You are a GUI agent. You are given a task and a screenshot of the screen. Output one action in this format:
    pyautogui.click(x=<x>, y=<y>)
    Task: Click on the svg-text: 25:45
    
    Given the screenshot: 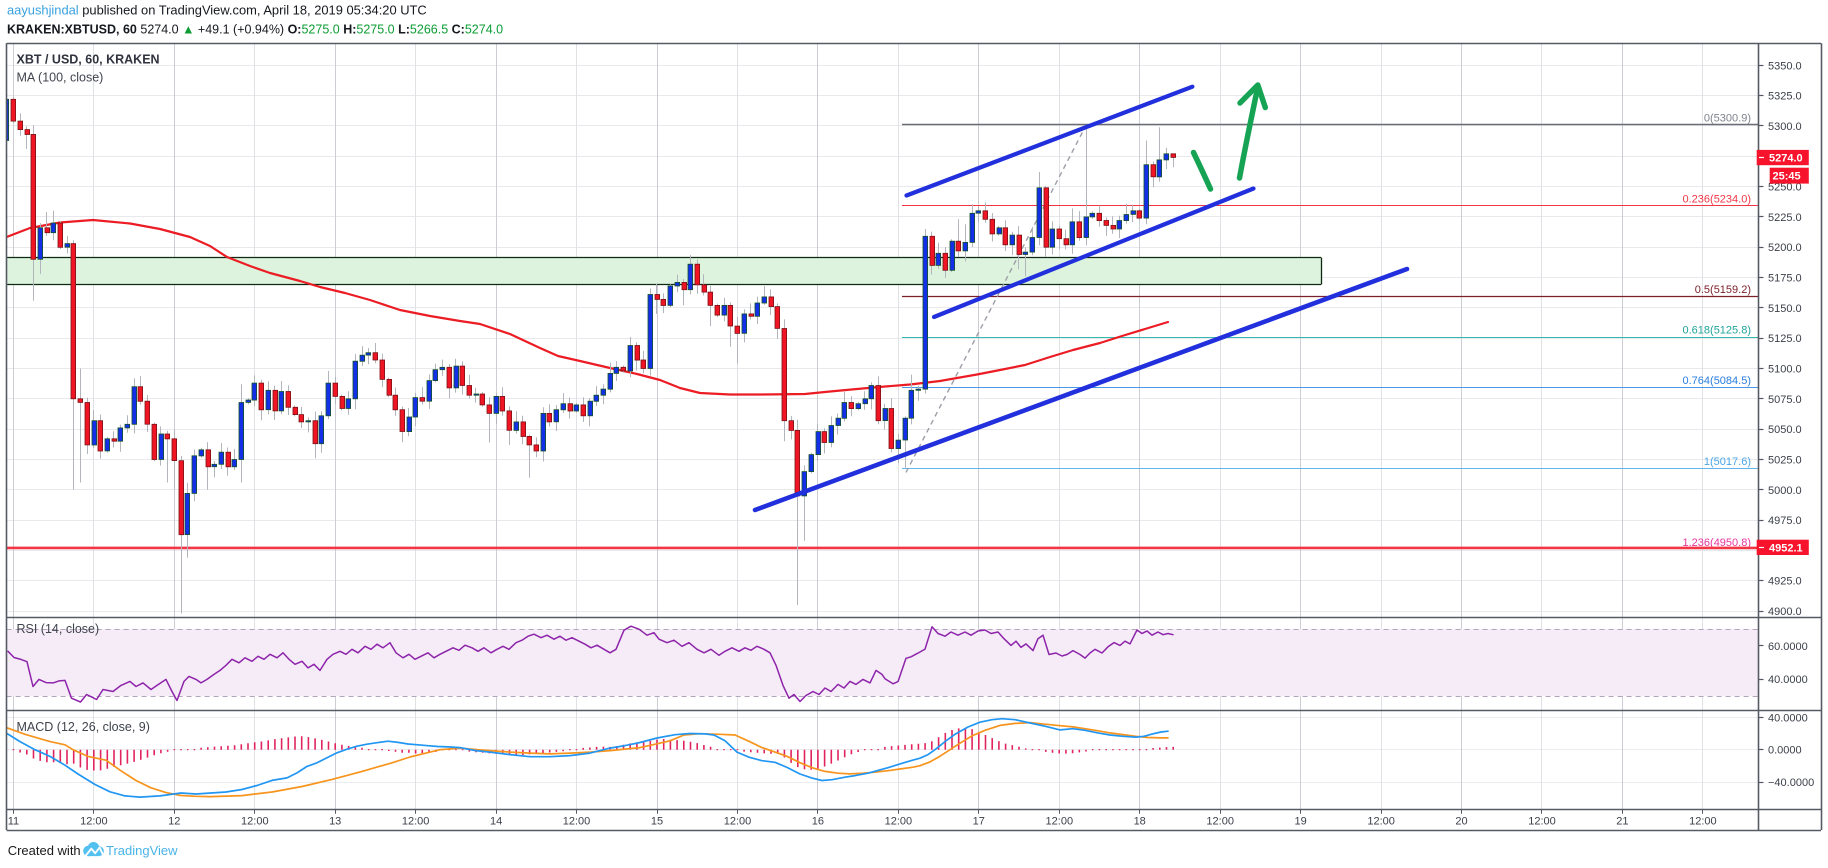 What is the action you would take?
    pyautogui.click(x=1787, y=176)
    